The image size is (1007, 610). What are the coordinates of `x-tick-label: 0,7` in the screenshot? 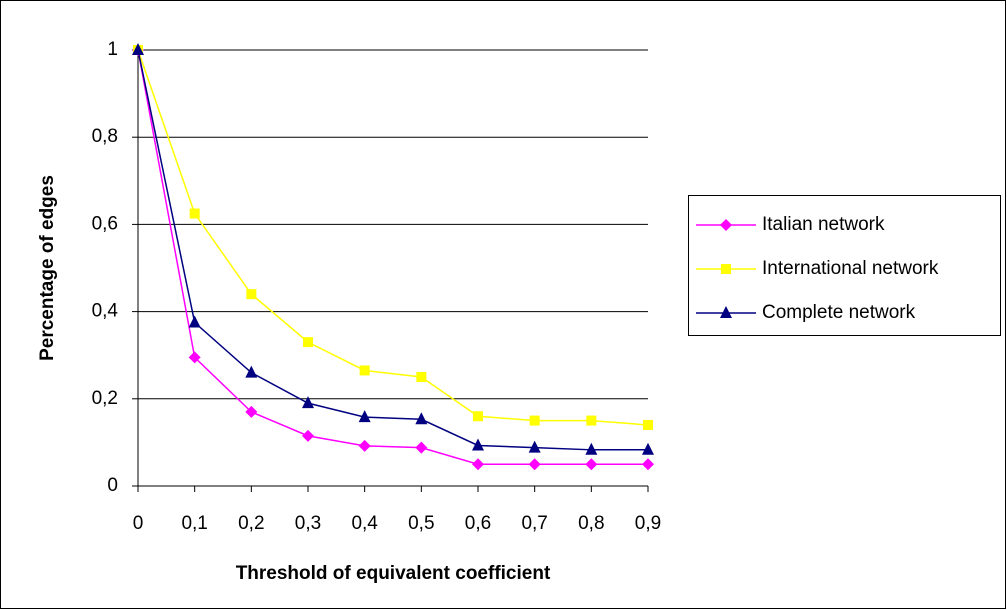 It's located at (534, 523).